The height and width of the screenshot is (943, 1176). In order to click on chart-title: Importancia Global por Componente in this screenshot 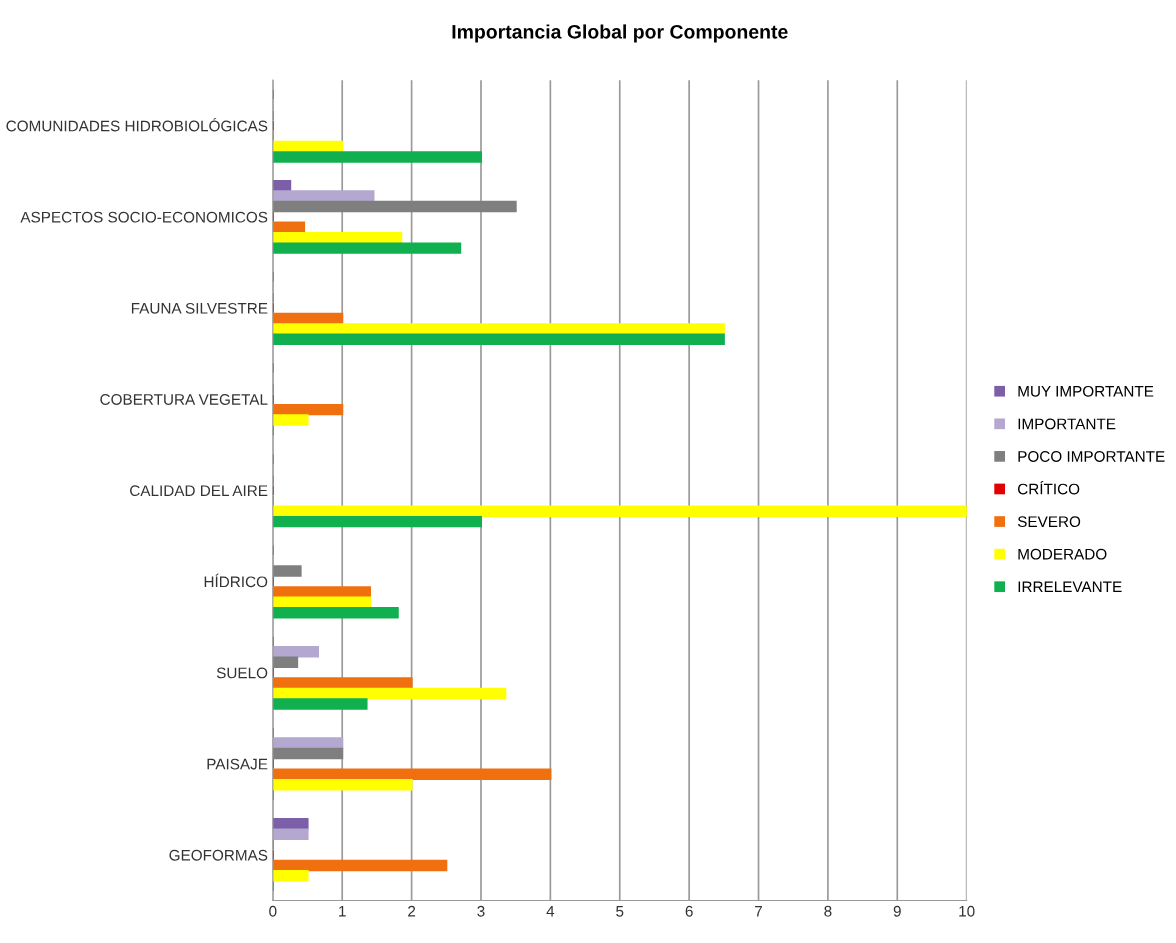, I will do `click(620, 33)`.